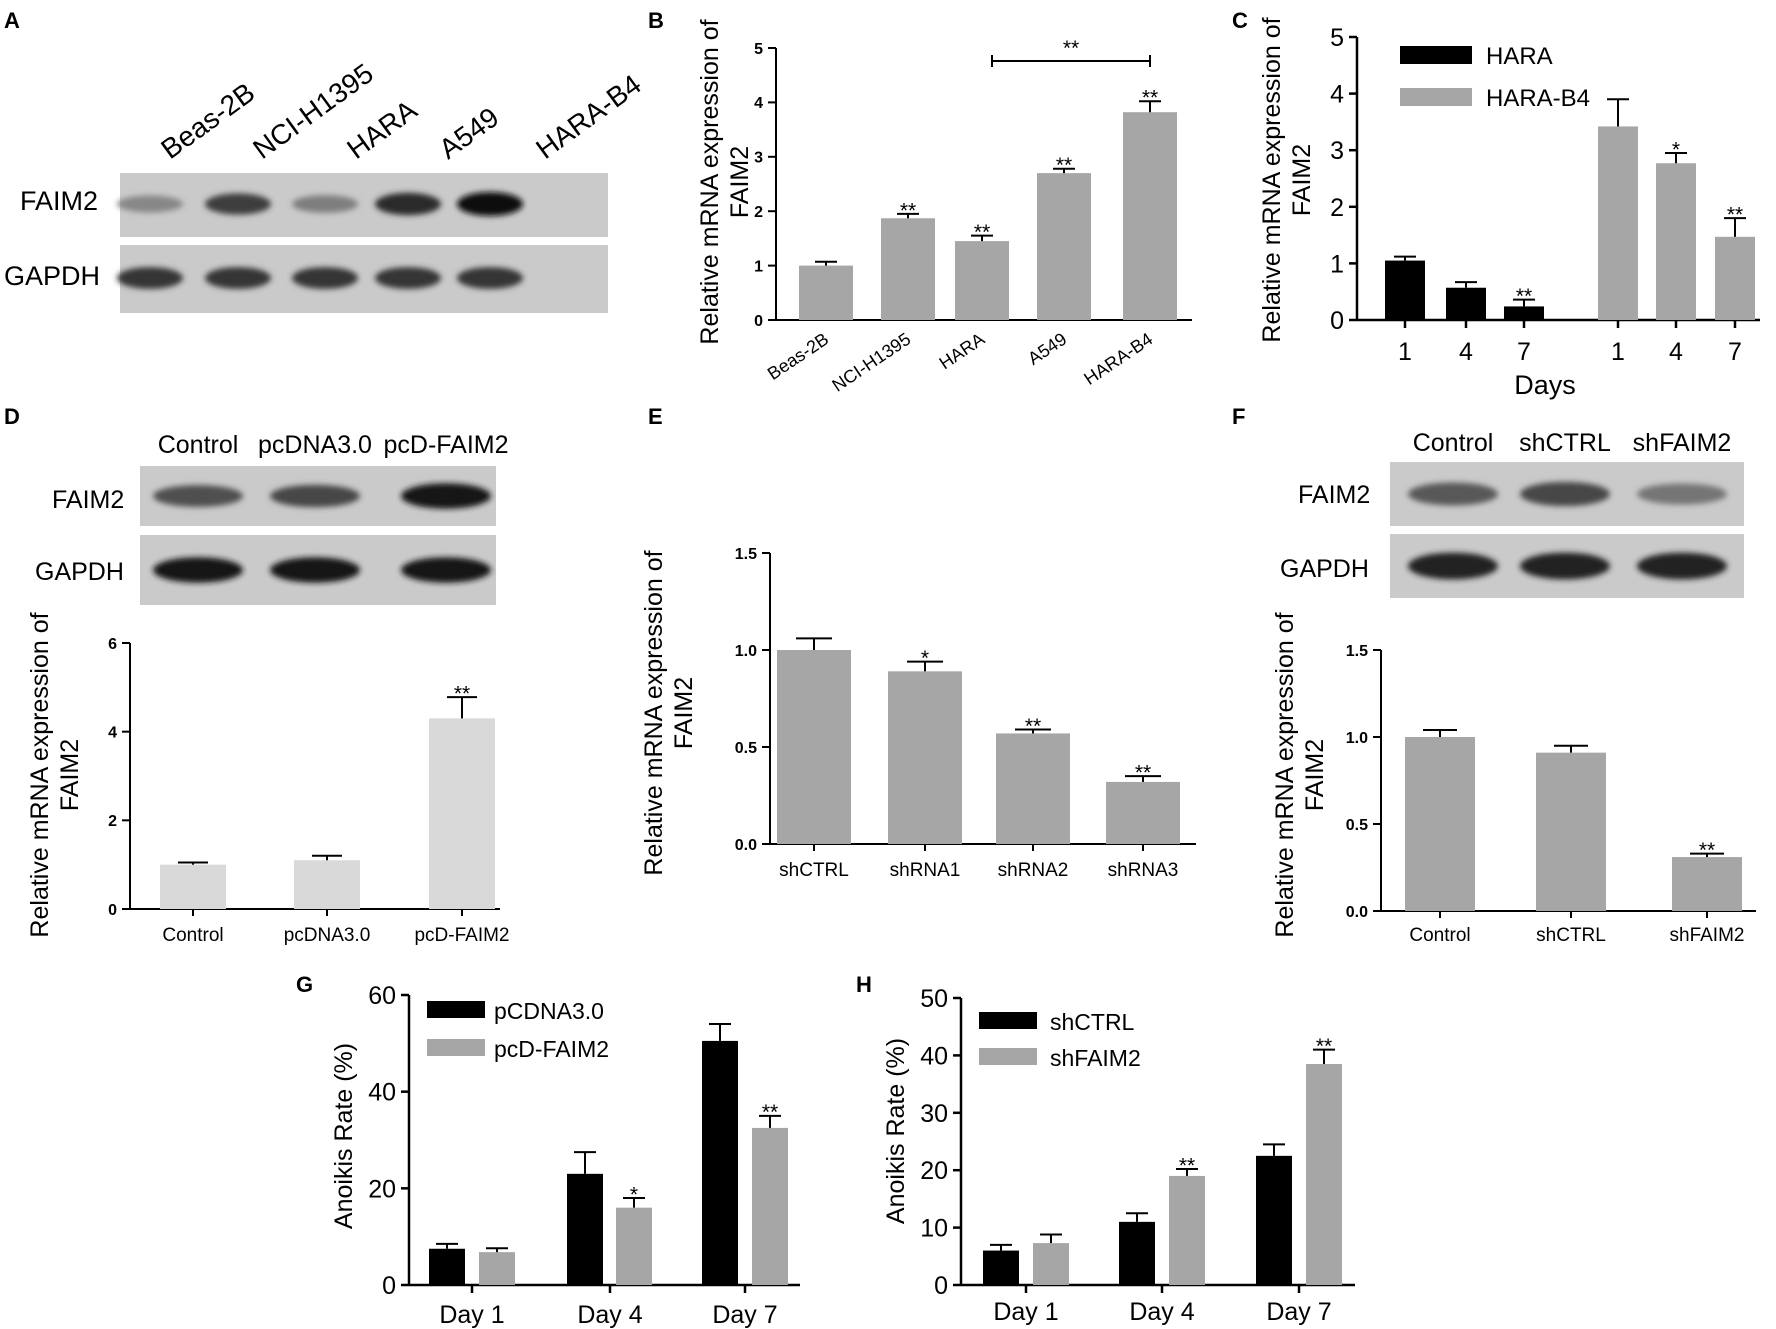  What do you see at coordinates (1682, 443) in the screenshot?
I see `lane-label: shFAIM2` at bounding box center [1682, 443].